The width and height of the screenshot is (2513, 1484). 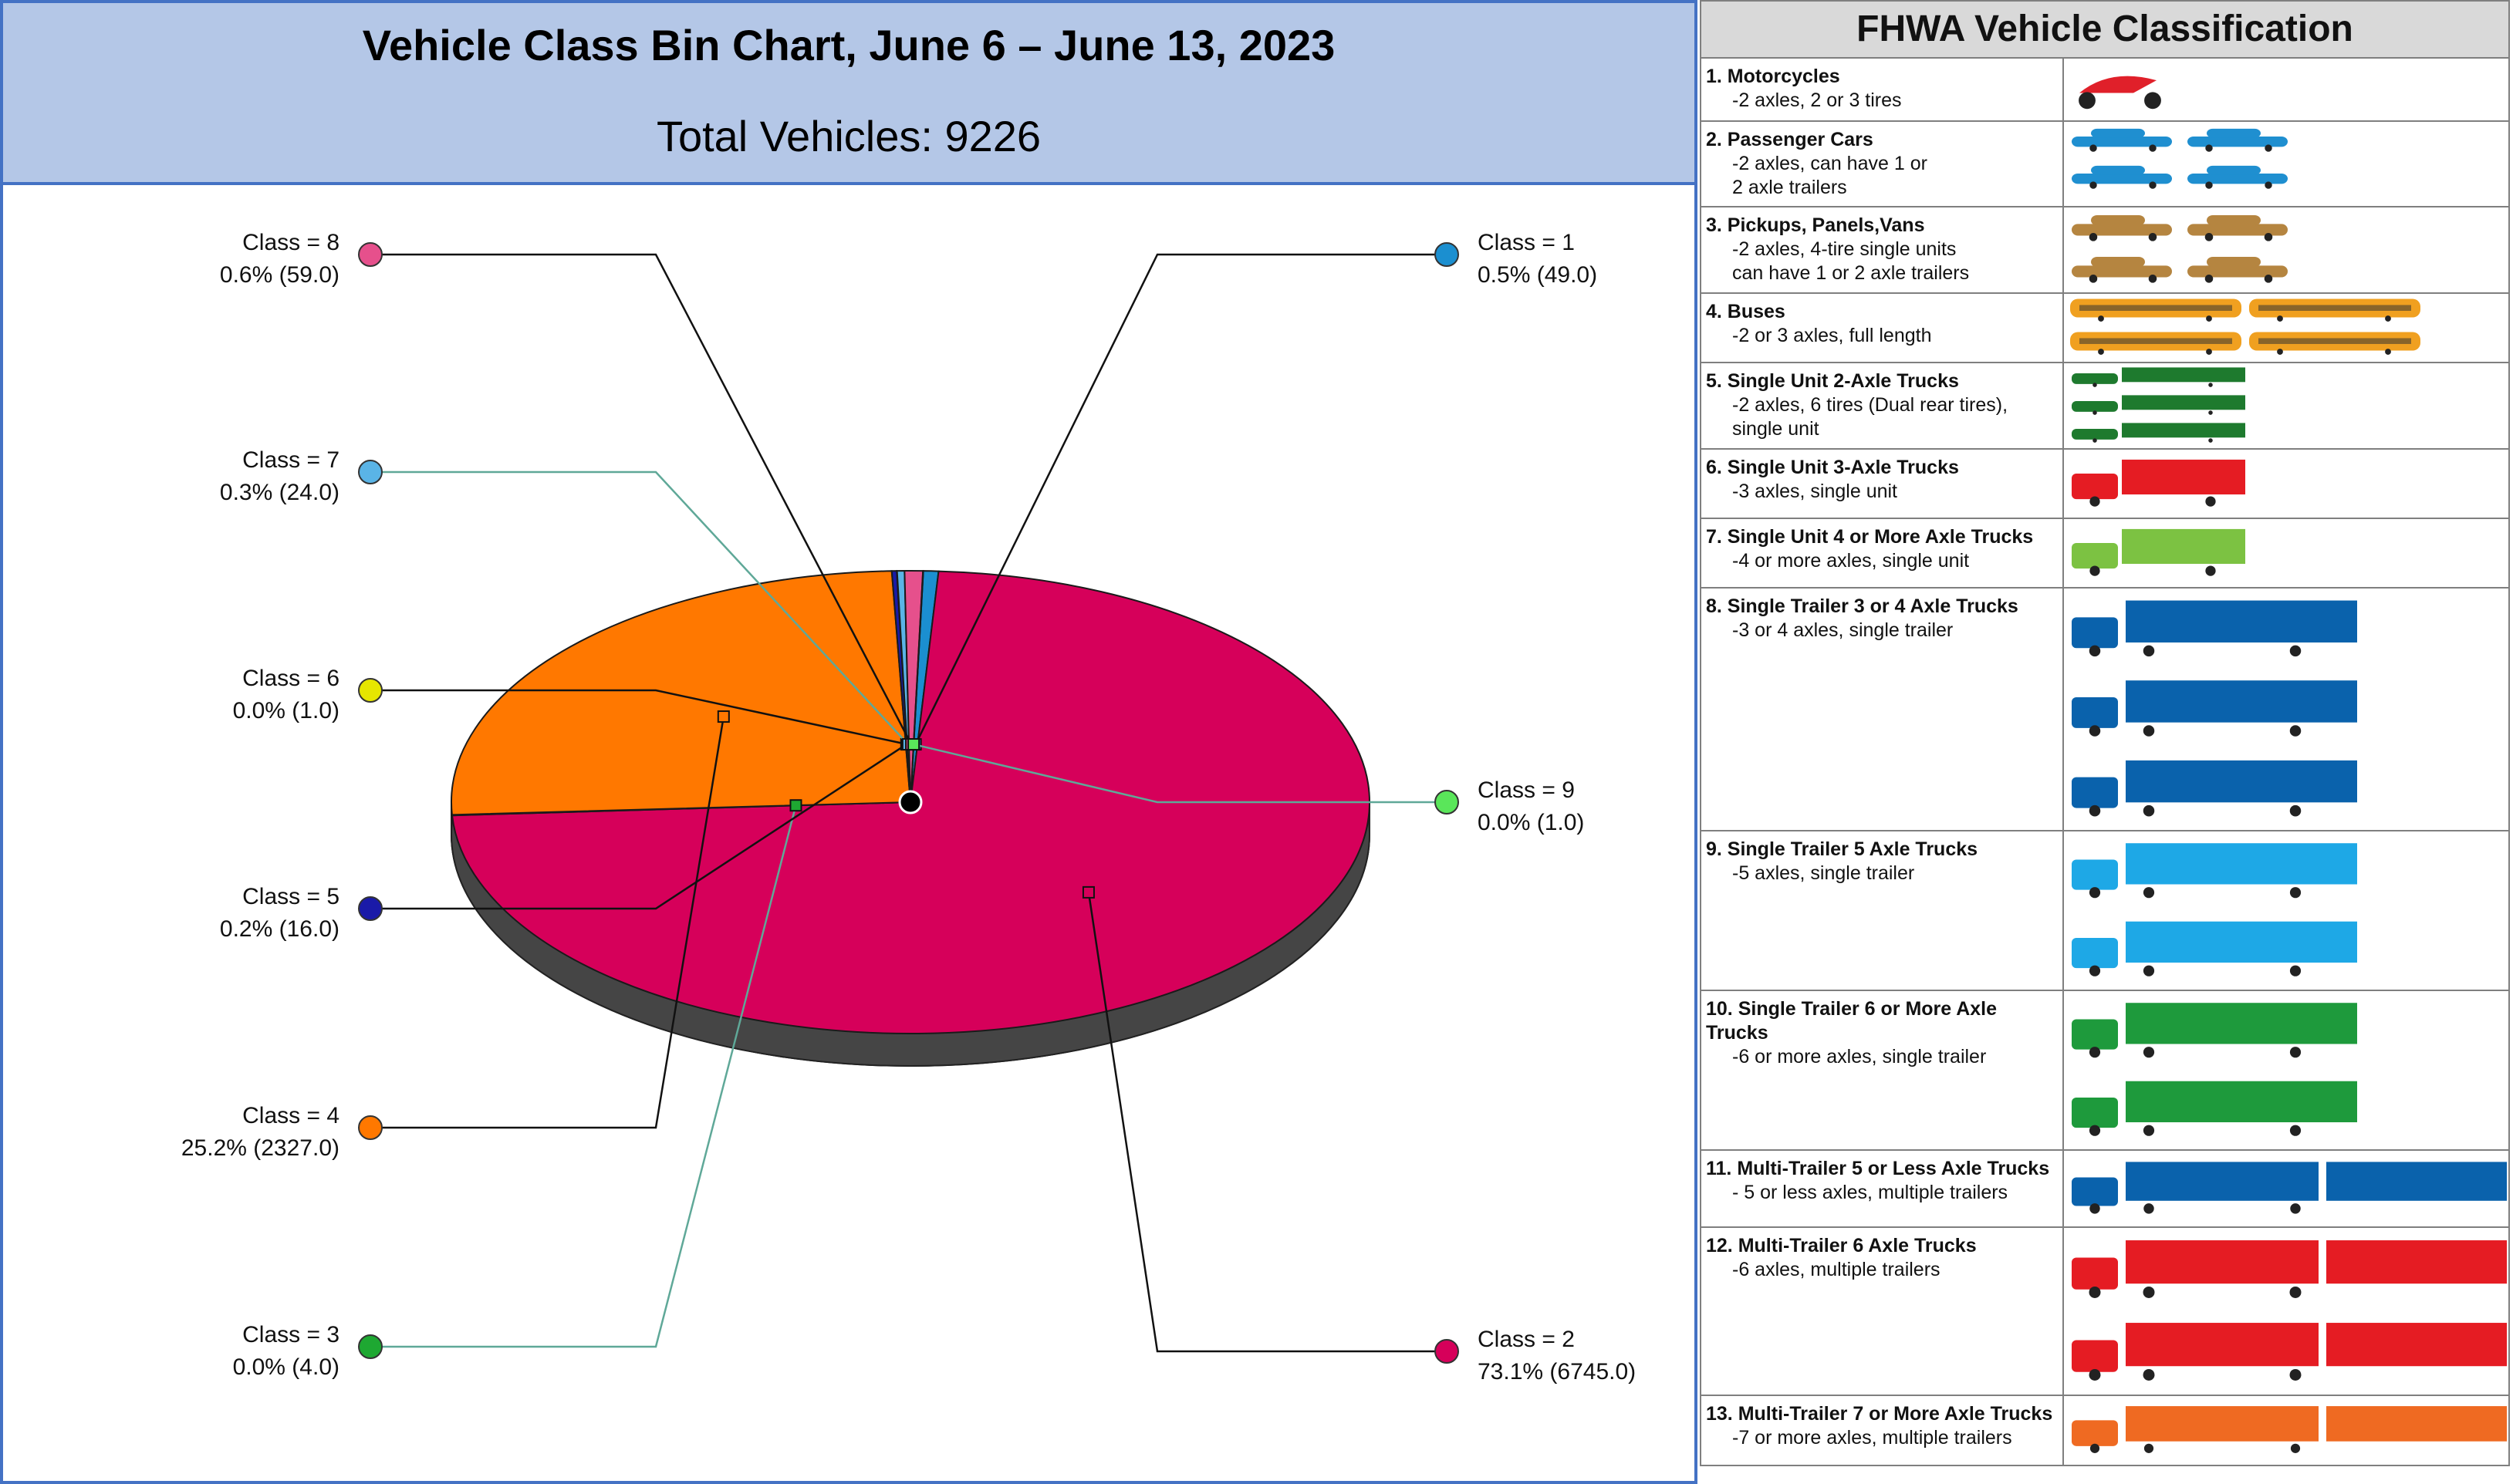 What do you see at coordinates (1815, 225) in the screenshot?
I see `fhwa-class-title: 3. Pickups, Panels,Vans` at bounding box center [1815, 225].